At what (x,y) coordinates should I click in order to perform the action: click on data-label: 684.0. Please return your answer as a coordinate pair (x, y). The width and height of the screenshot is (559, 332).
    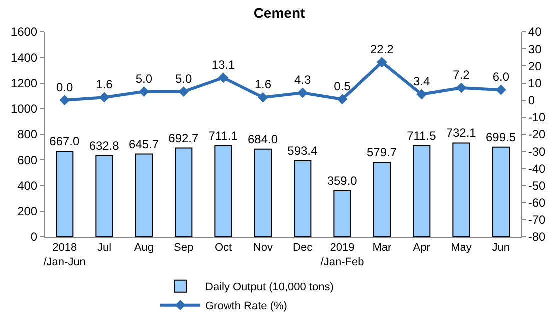
    Looking at the image, I should click on (263, 139).